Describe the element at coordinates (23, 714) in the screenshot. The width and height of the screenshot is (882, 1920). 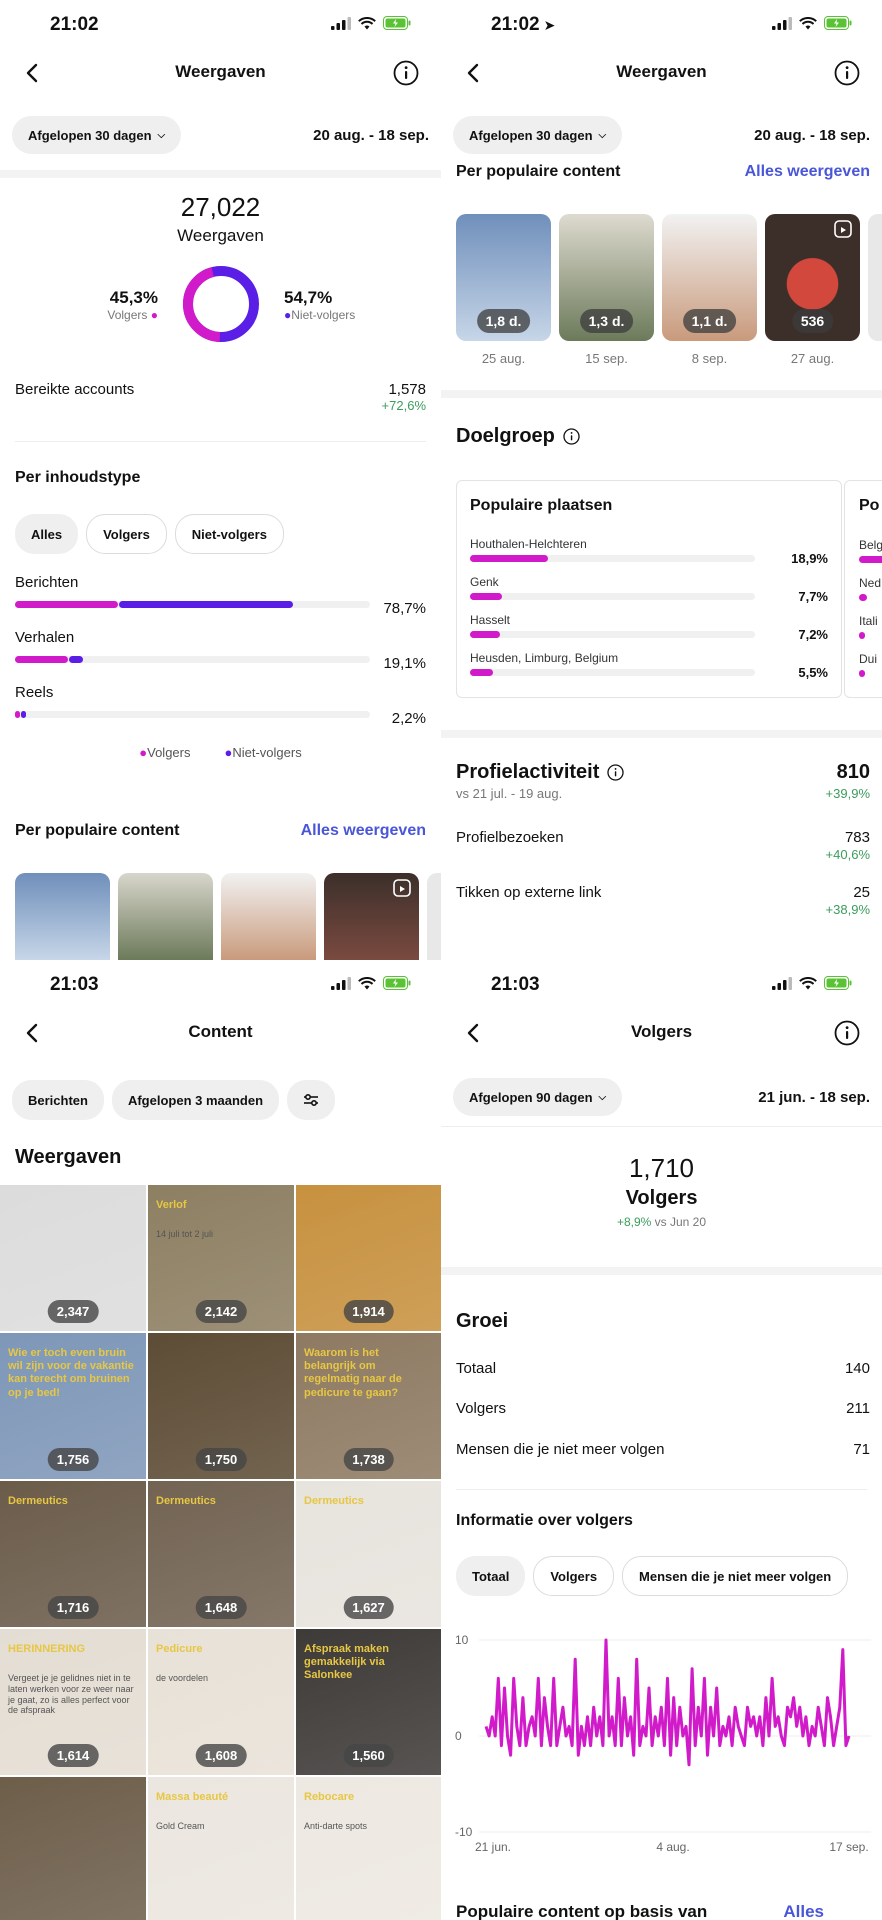
I see `nonfollowers-bar-segment` at that location.